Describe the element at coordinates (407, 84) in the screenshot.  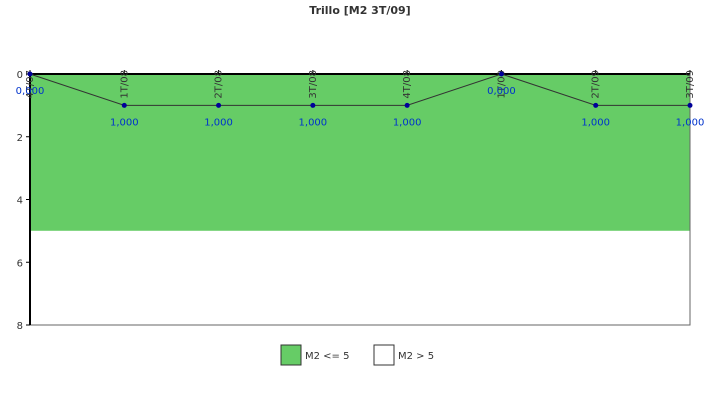
I see `x-tick-label: 4T/08` at that location.